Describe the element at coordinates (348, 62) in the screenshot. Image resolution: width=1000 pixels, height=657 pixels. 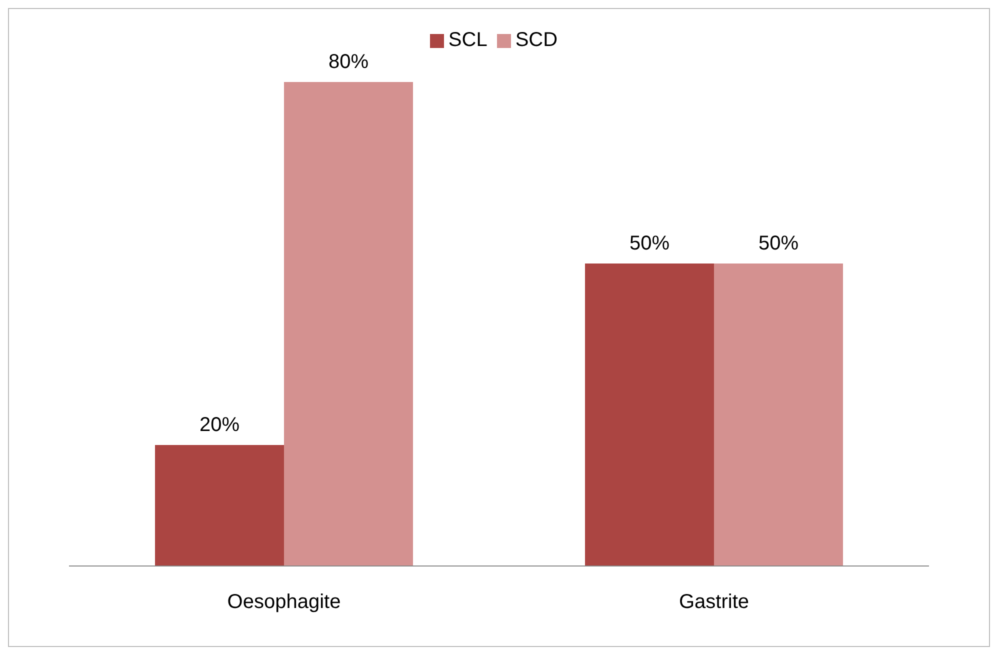
I see `data-label: 80%` at that location.